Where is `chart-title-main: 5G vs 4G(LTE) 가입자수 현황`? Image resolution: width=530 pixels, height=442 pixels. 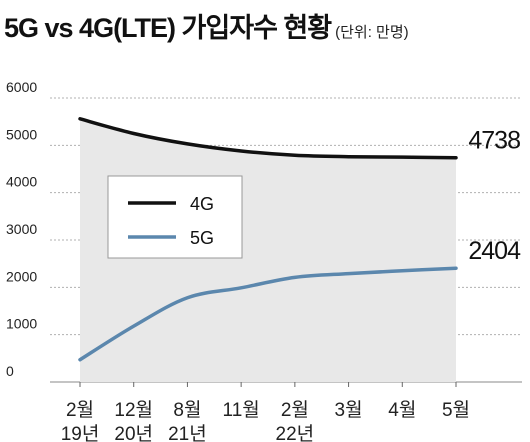
chart-title-main: 5G vs 4G(LTE) 가입자수 현황 is located at coordinates (168, 28).